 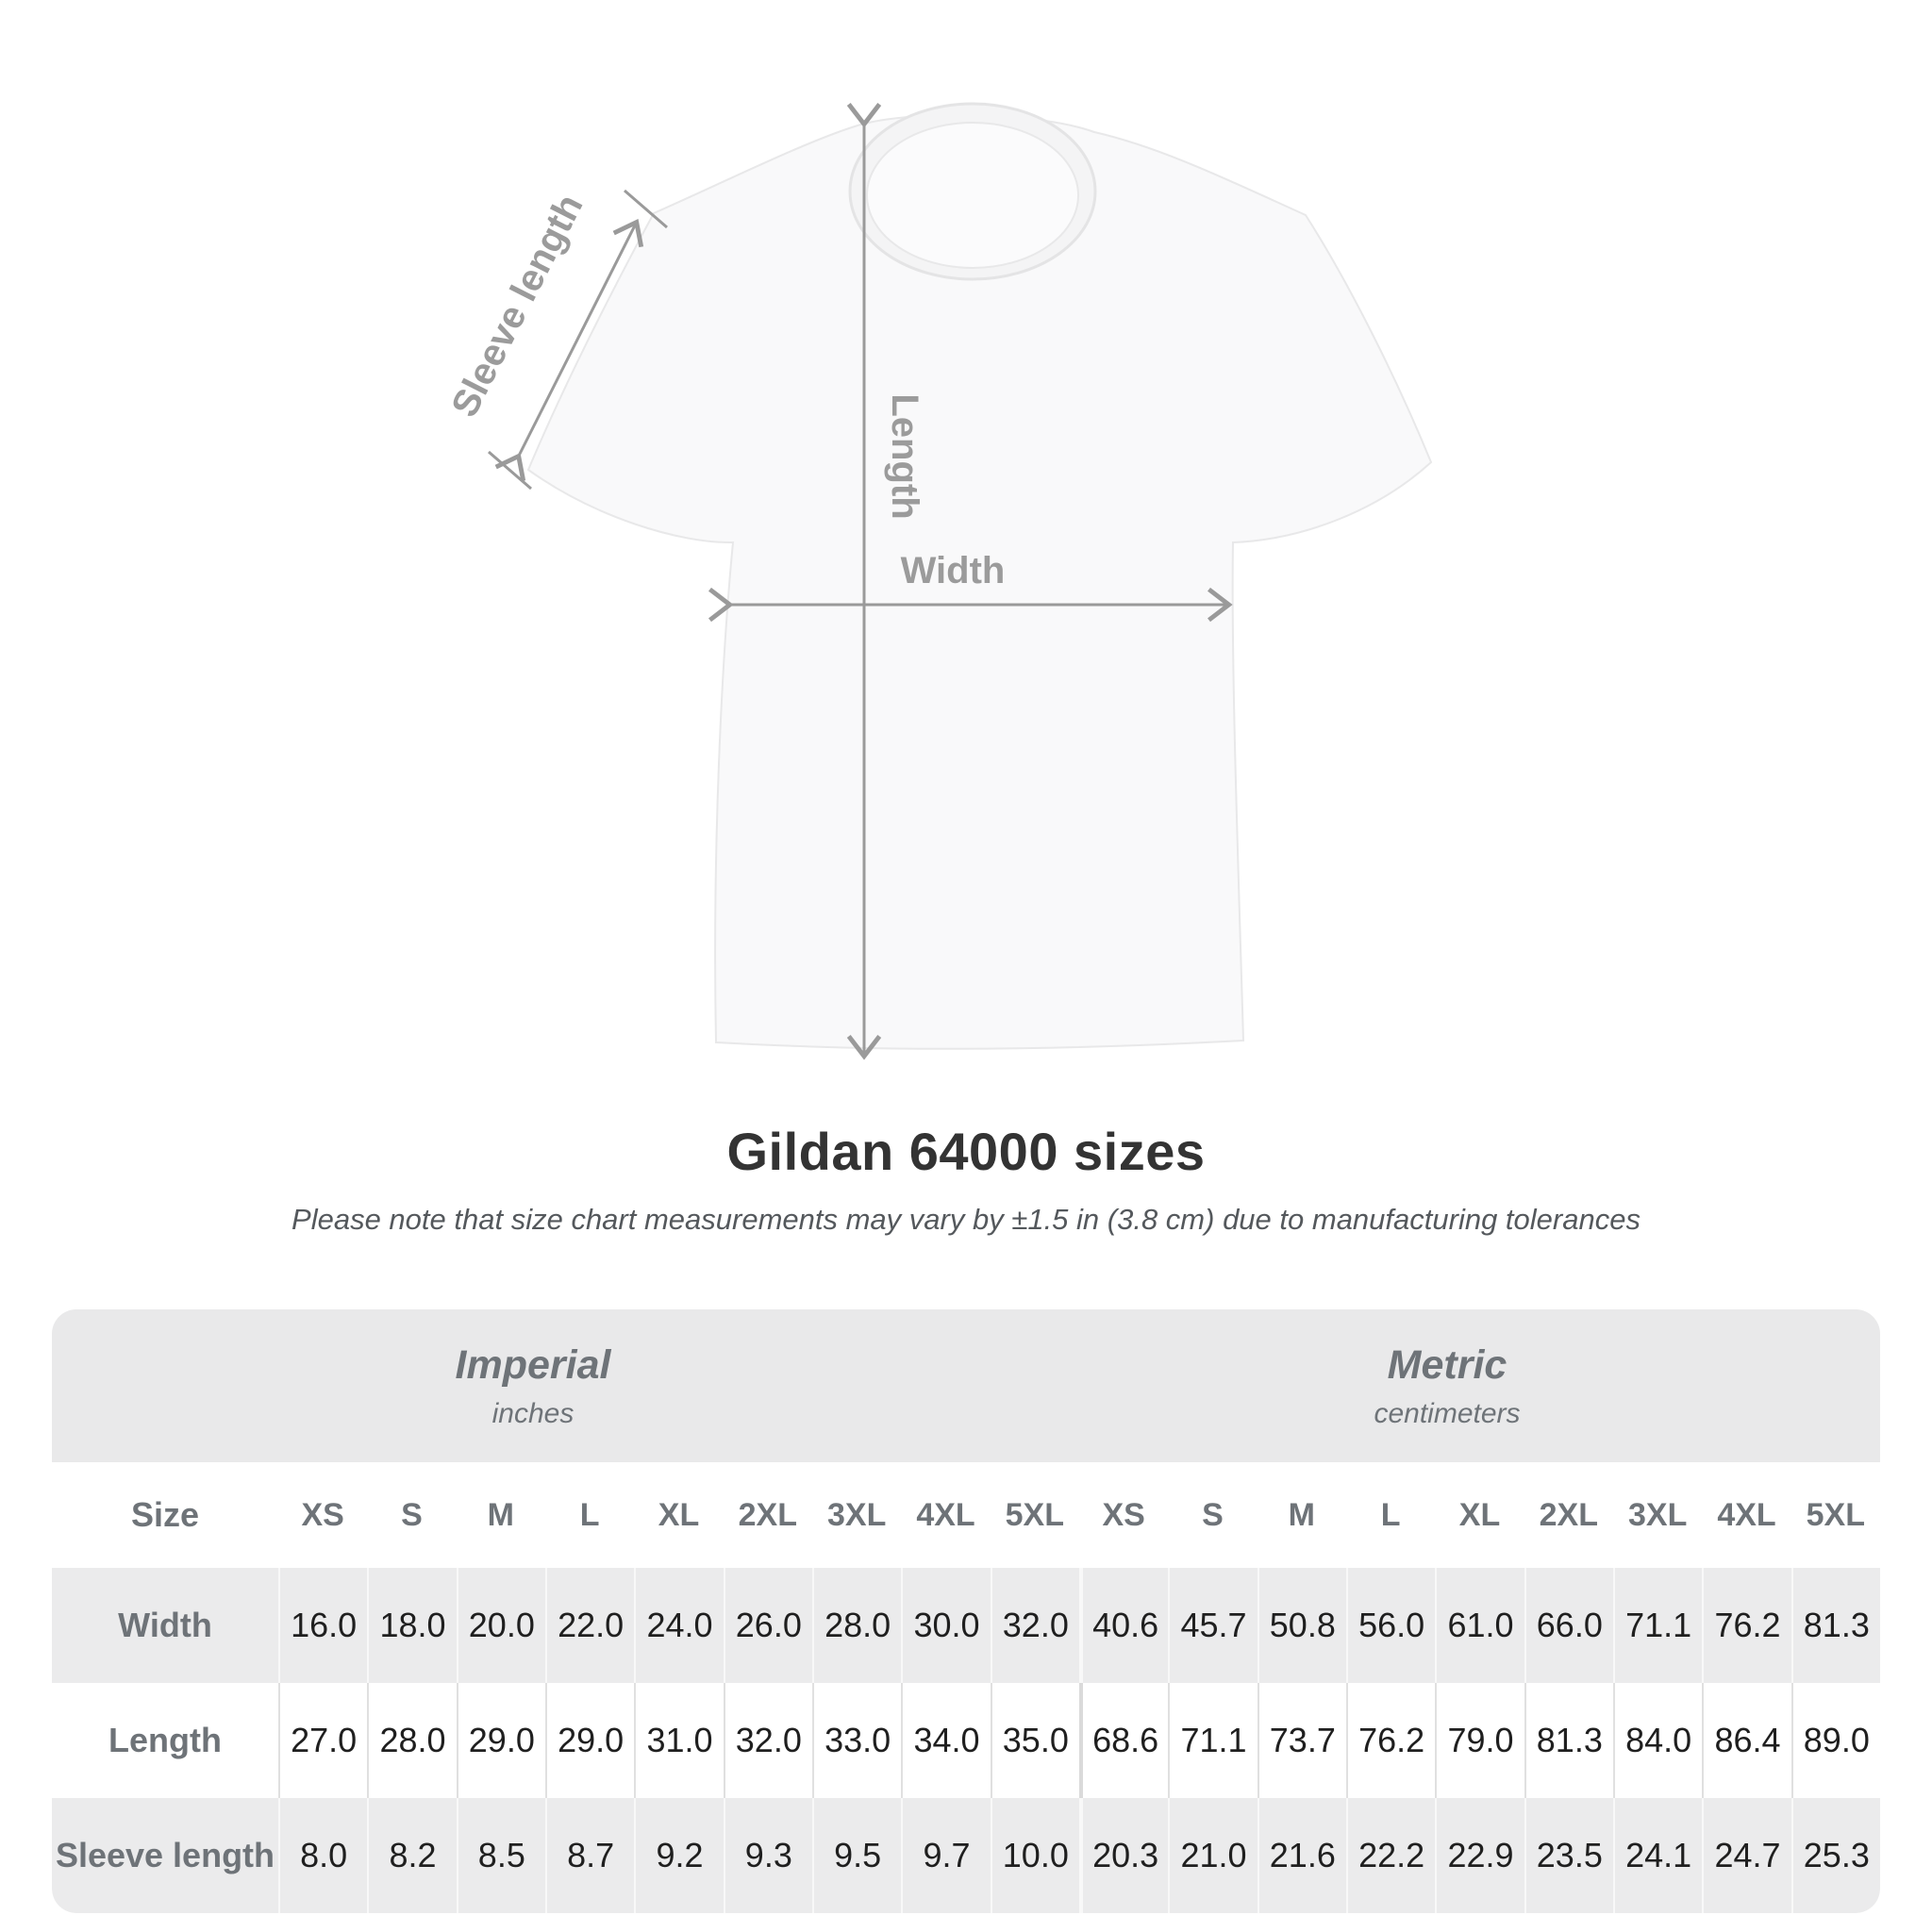 I want to click on page-title: Gildan 64000 sizes, so click(x=966, y=1152).